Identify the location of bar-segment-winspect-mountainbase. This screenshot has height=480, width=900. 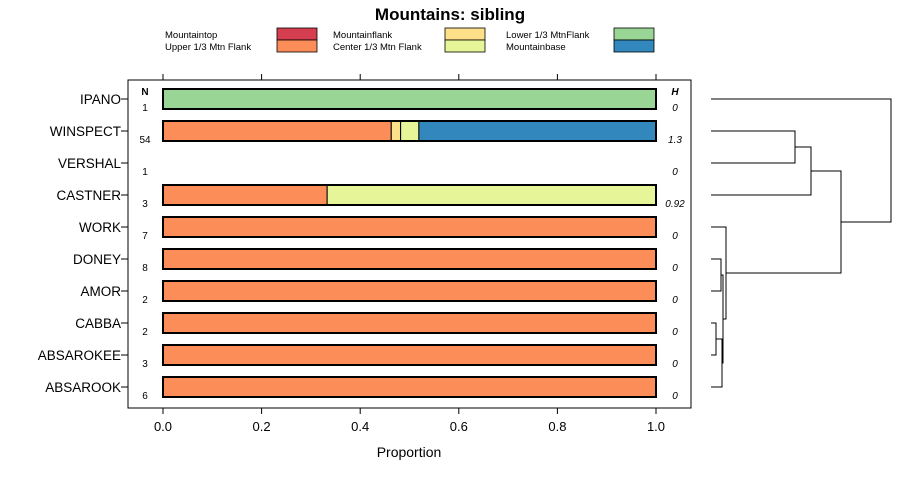
(537, 131).